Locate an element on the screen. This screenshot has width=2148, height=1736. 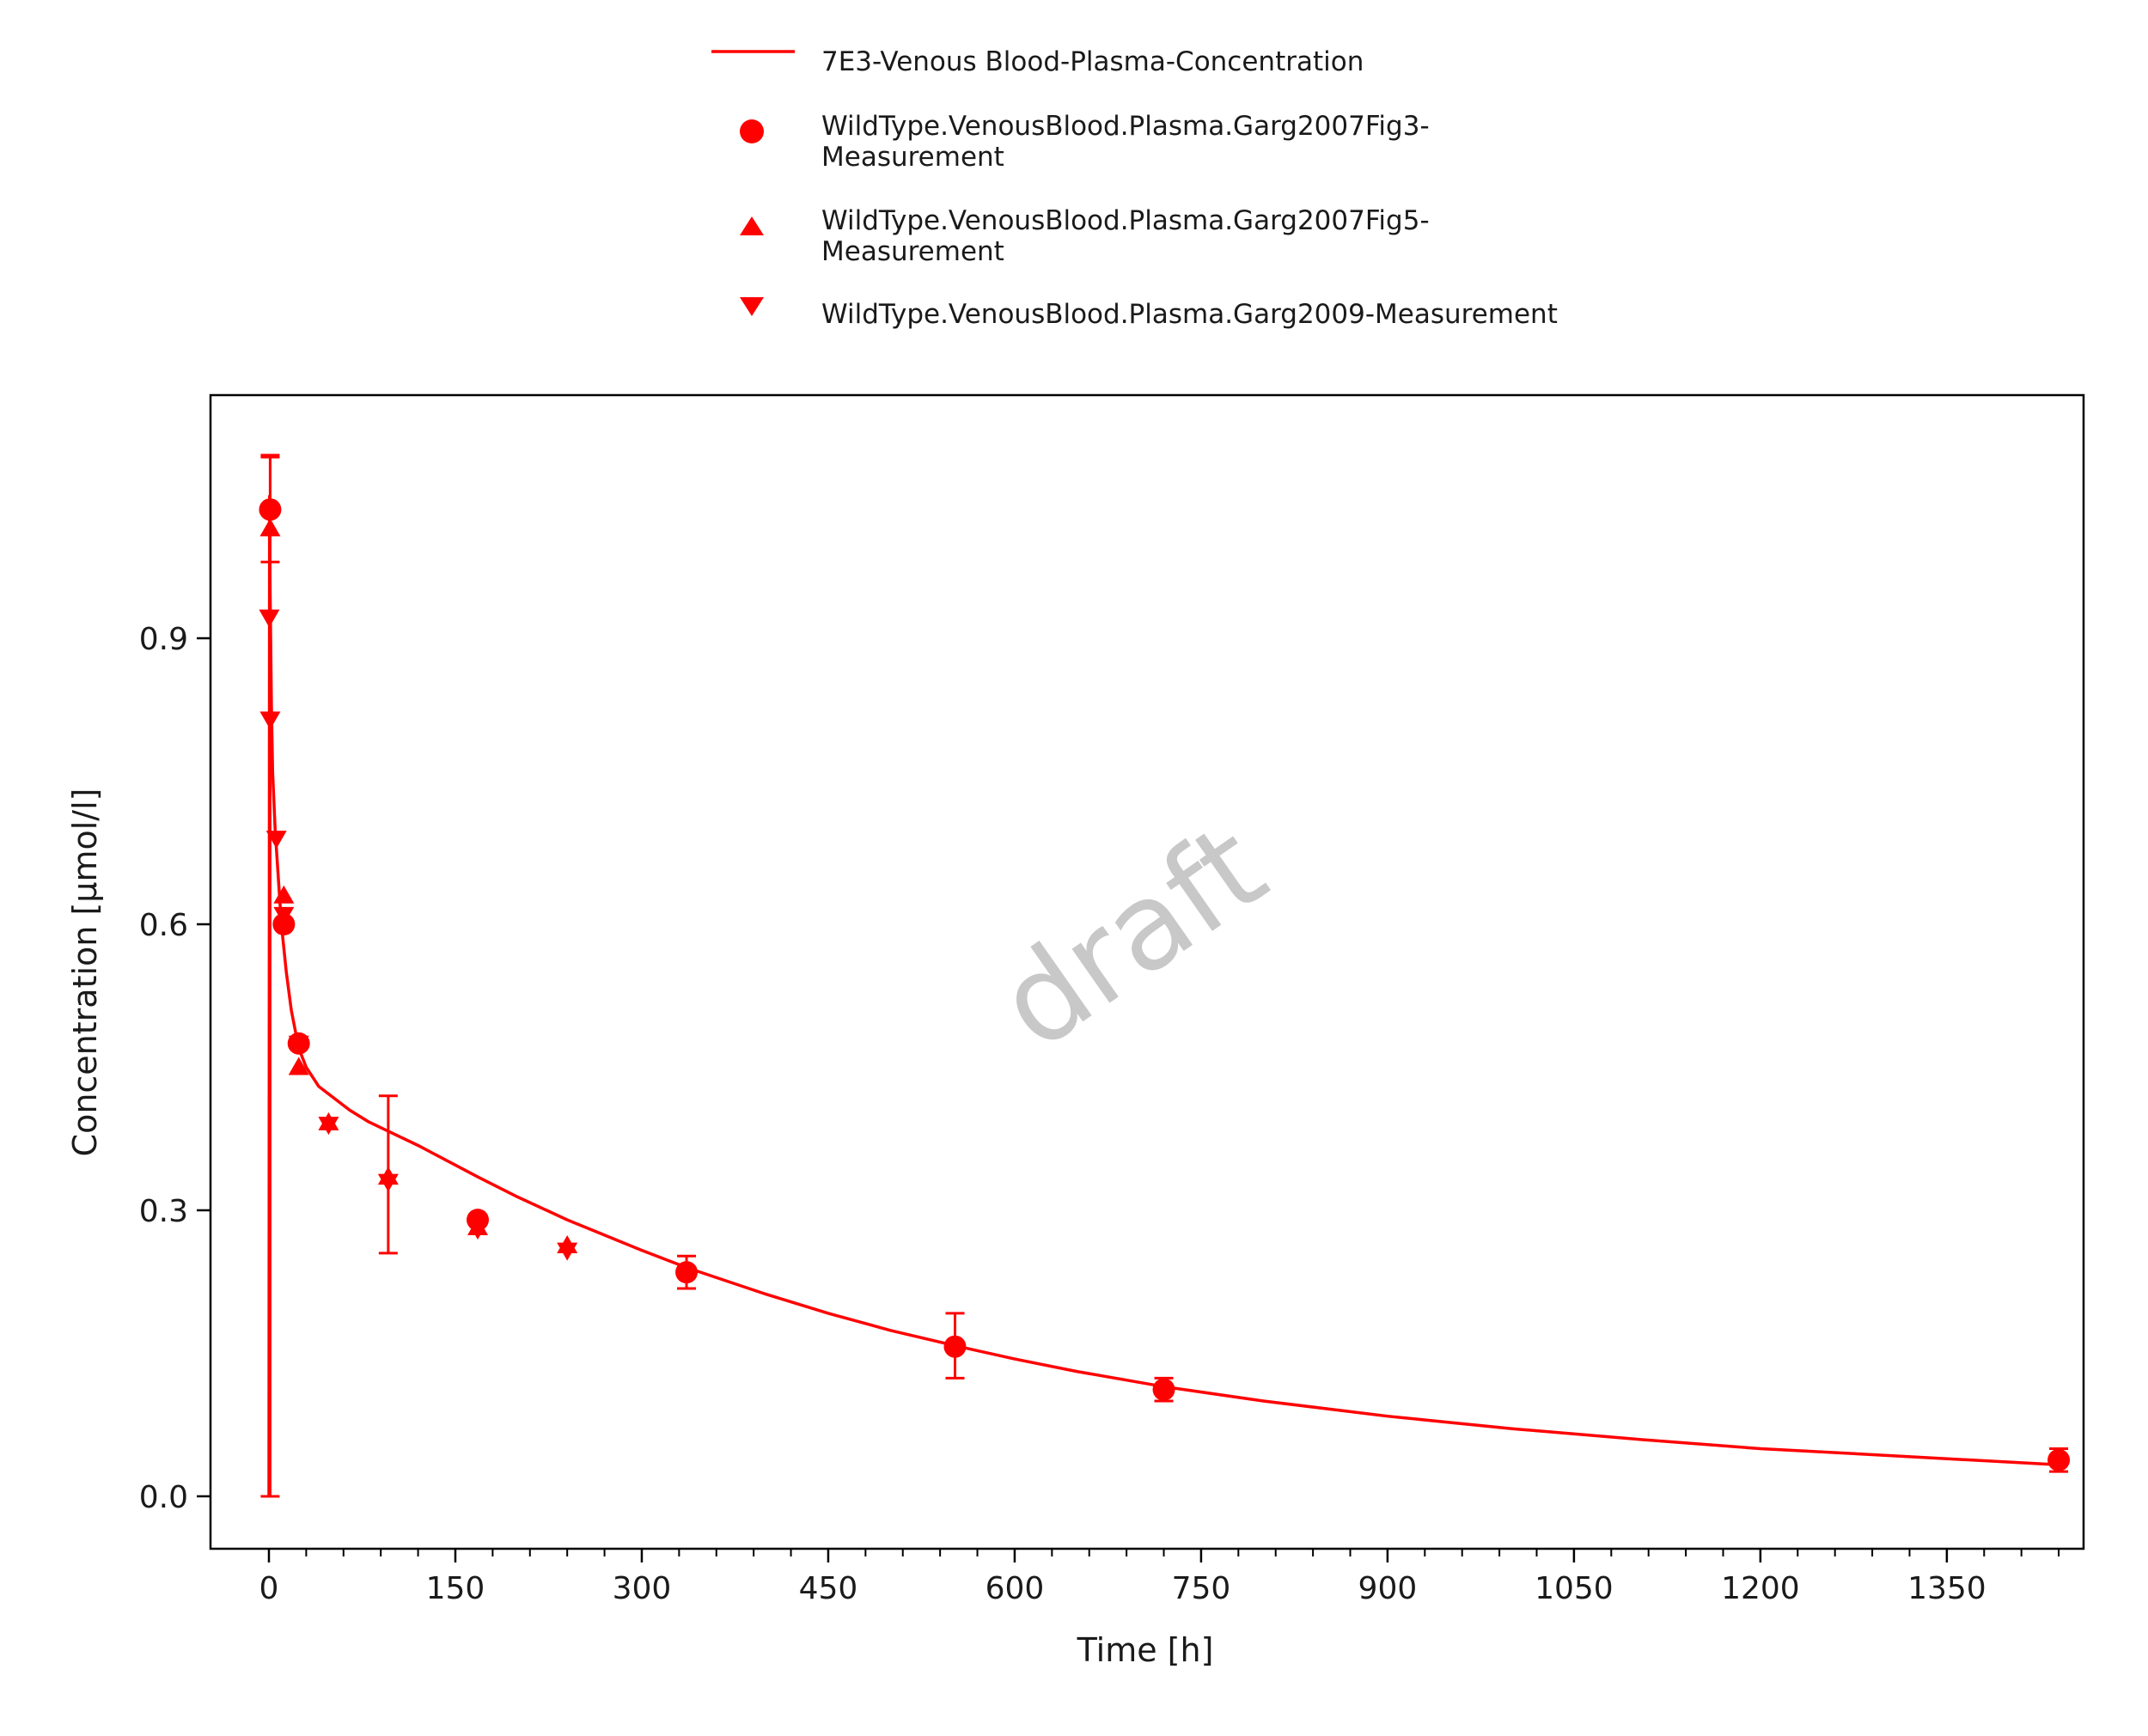
legend-label-simulation: 7E3-Venous Blood-Plasma-Concentration is located at coordinates (1092, 61).